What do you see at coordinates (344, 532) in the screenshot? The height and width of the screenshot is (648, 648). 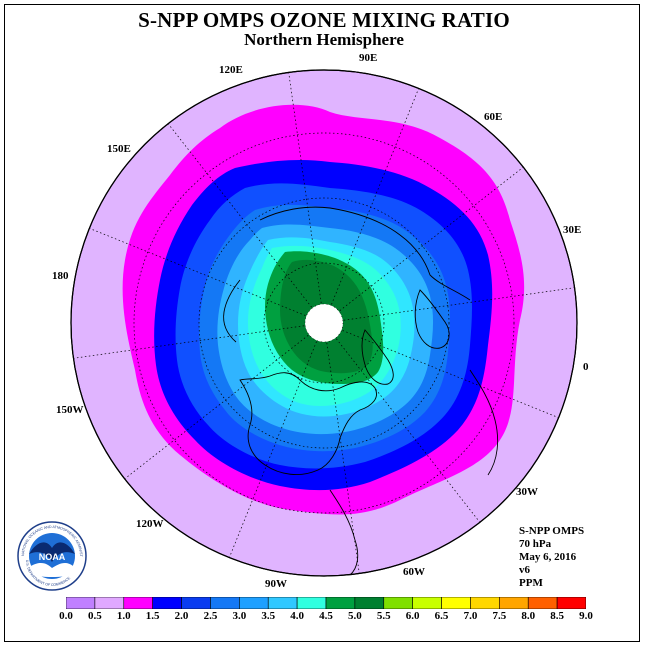 I see `coastline-south-america` at bounding box center [344, 532].